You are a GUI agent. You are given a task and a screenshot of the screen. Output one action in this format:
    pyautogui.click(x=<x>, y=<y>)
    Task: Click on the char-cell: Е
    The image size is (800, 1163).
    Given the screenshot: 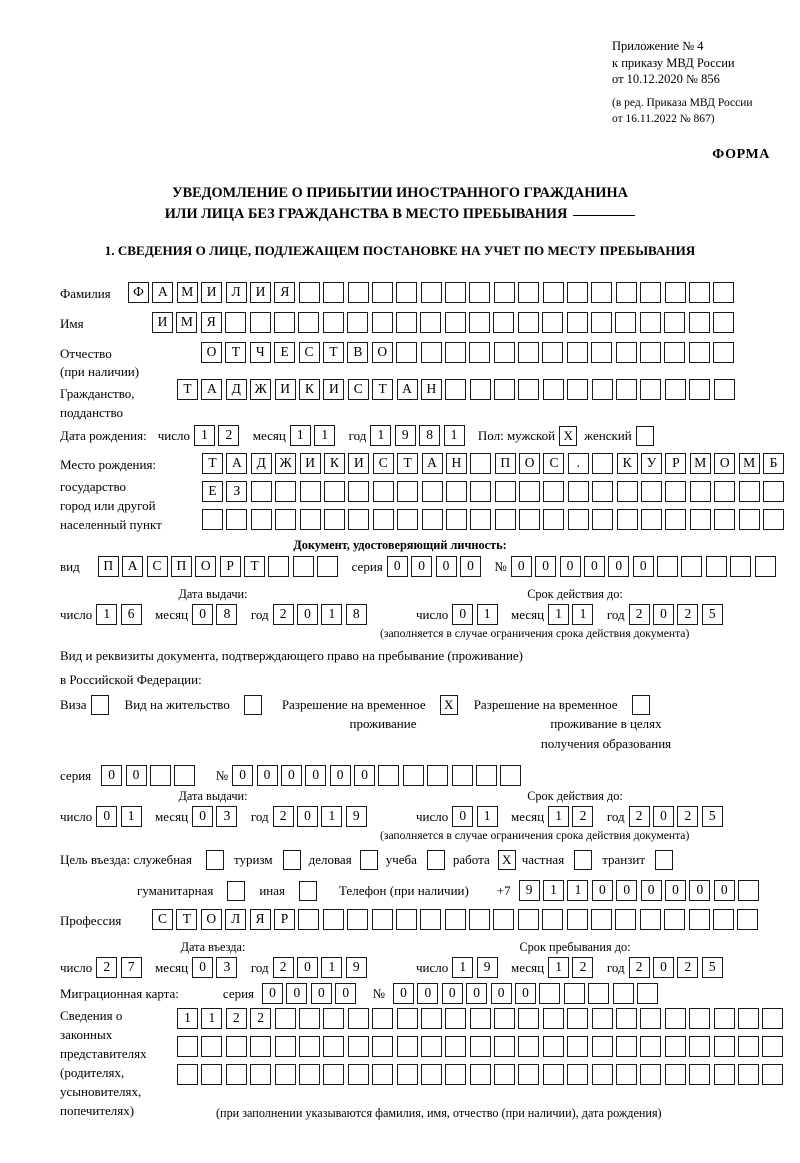 What is the action you would take?
    pyautogui.click(x=212, y=491)
    